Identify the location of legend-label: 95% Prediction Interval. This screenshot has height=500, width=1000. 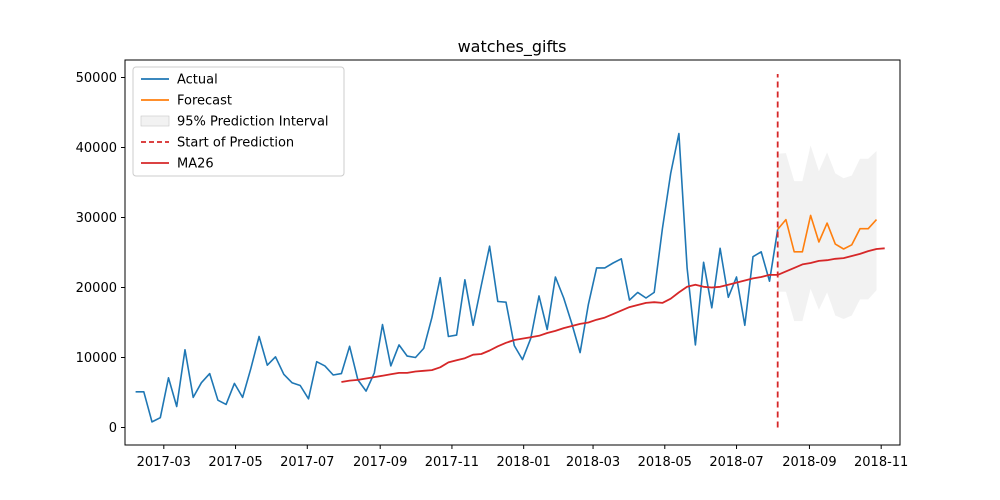
(253, 122).